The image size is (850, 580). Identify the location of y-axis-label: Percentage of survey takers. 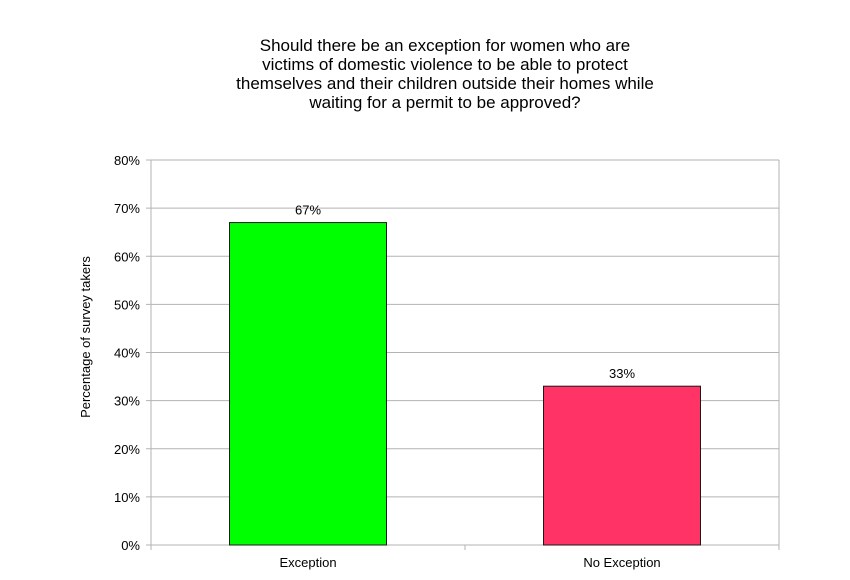
(85, 337).